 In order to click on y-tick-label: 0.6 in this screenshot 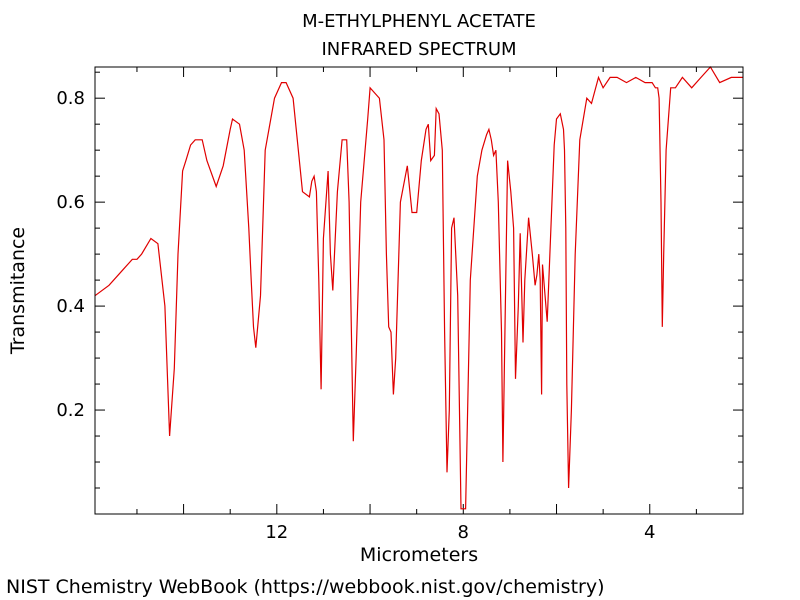, I will do `click(70, 202)`.